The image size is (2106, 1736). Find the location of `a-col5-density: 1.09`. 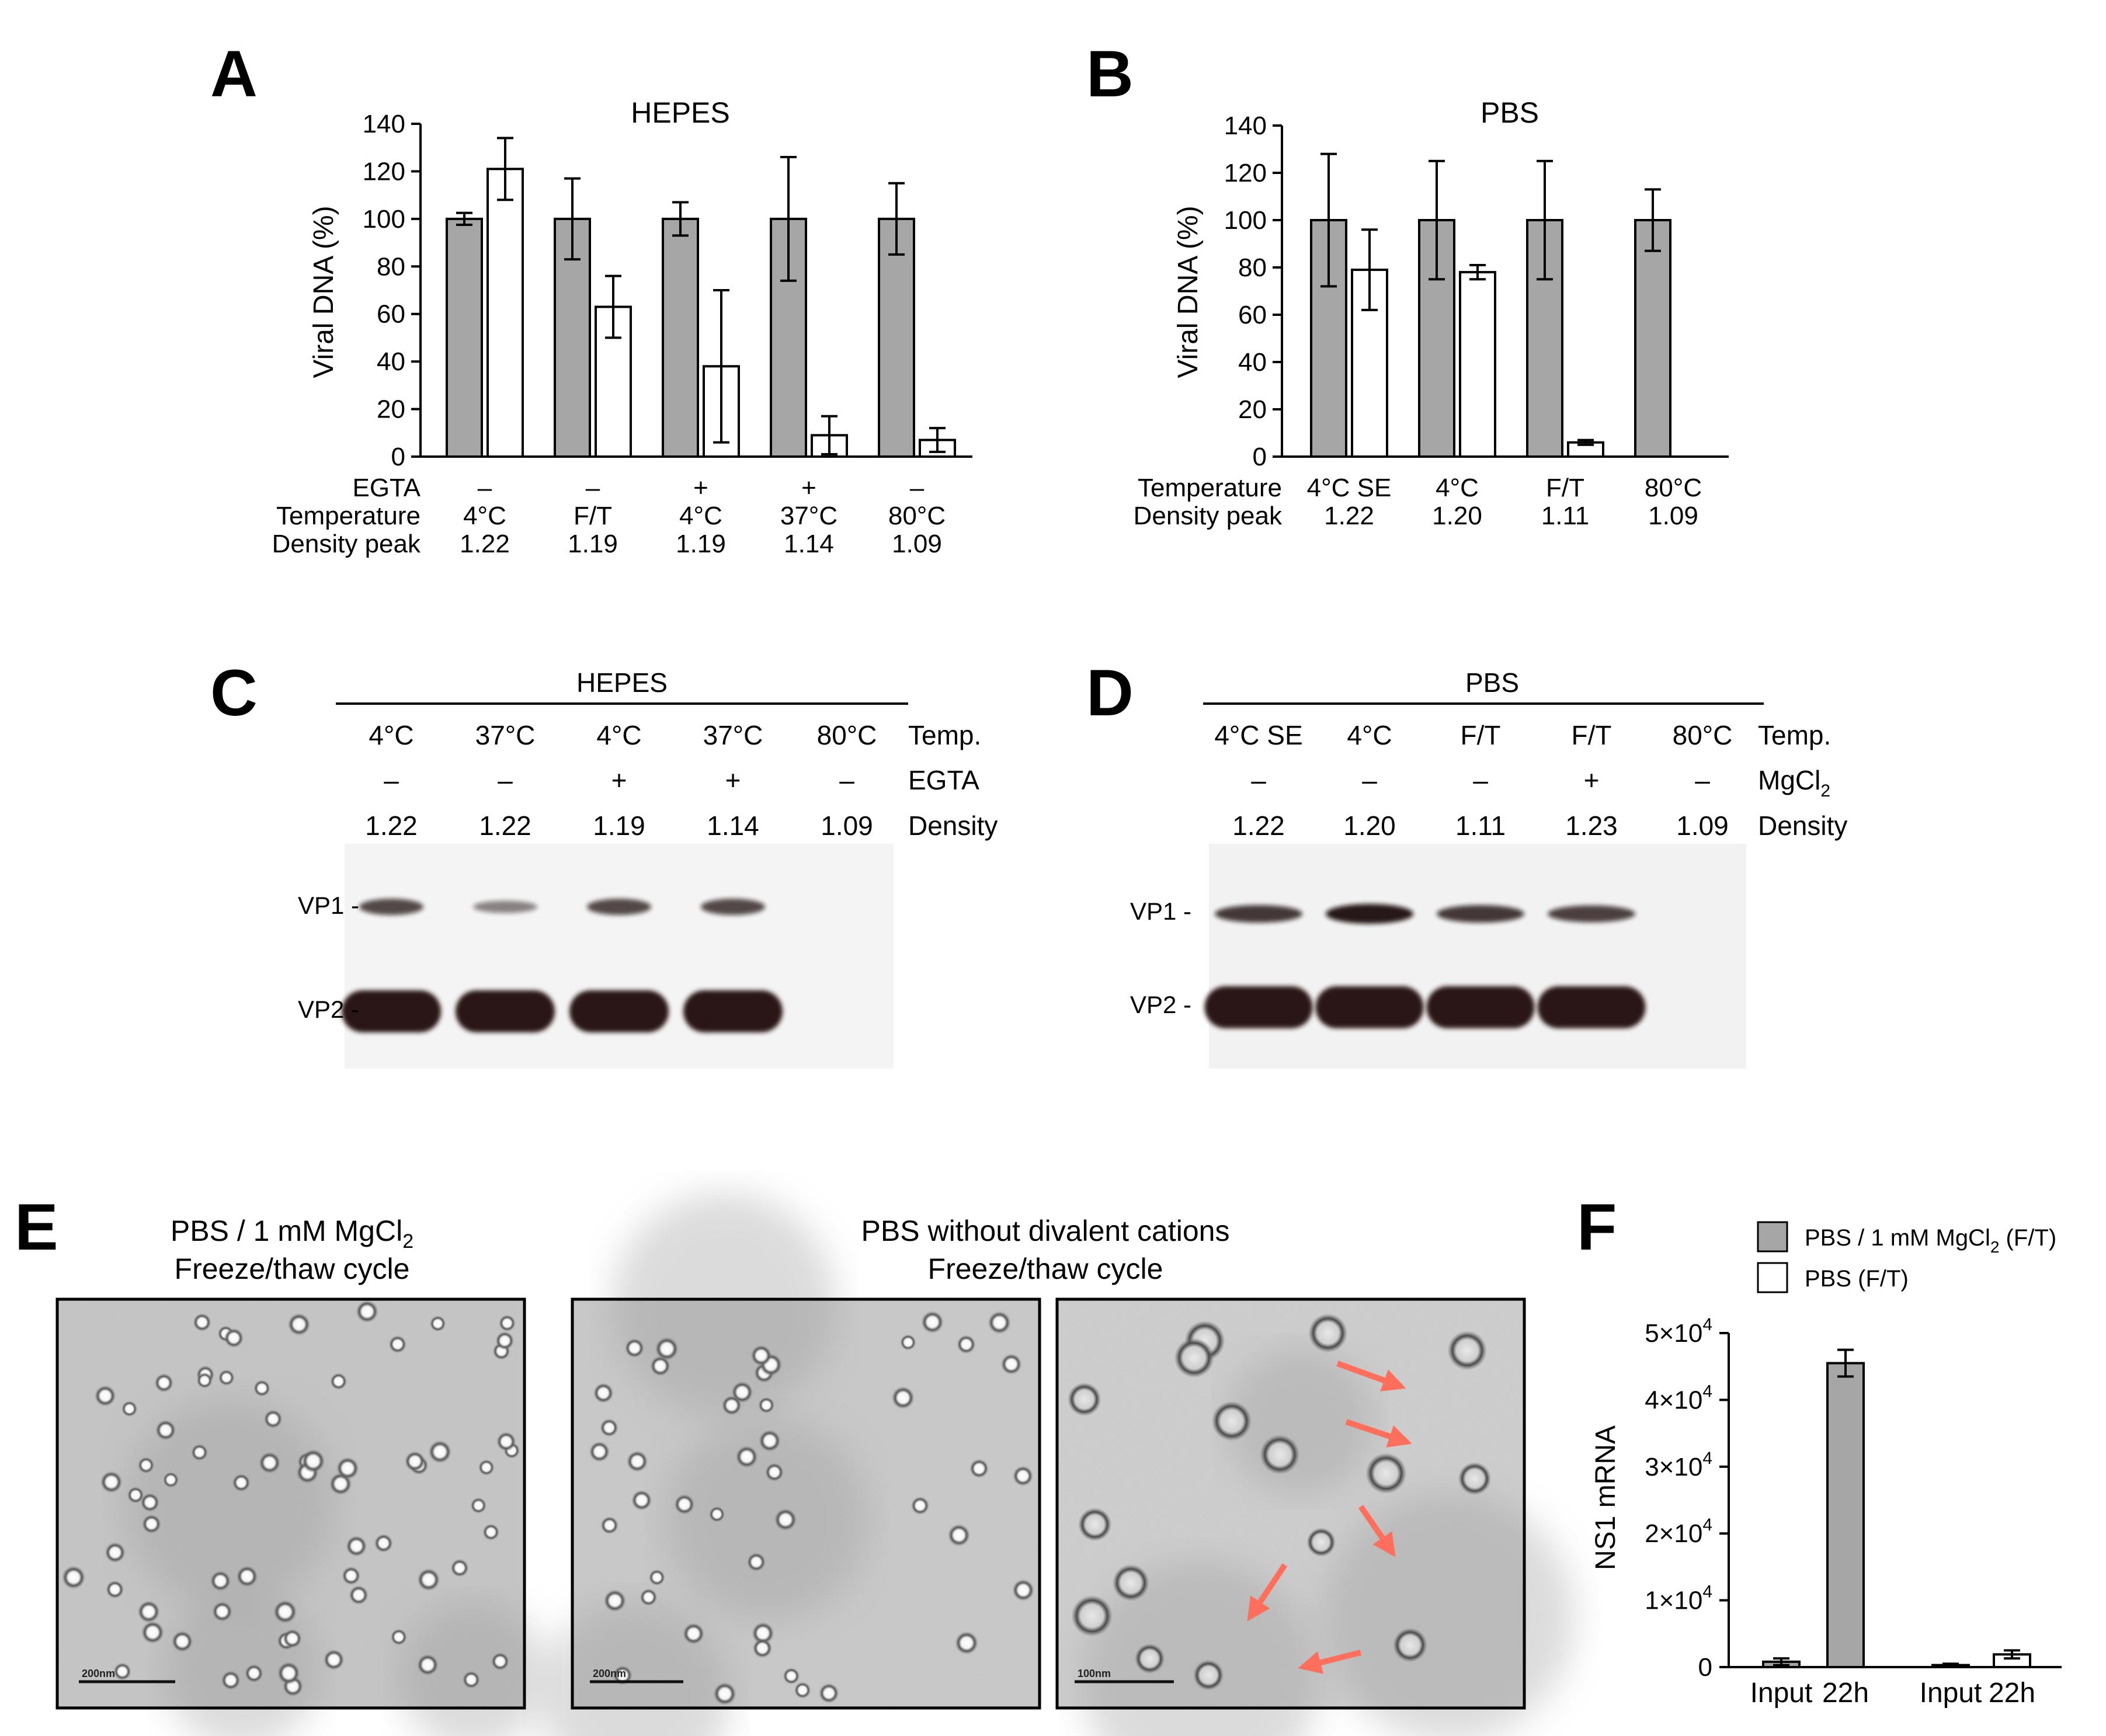

a-col5-density: 1.09 is located at coordinates (917, 544).